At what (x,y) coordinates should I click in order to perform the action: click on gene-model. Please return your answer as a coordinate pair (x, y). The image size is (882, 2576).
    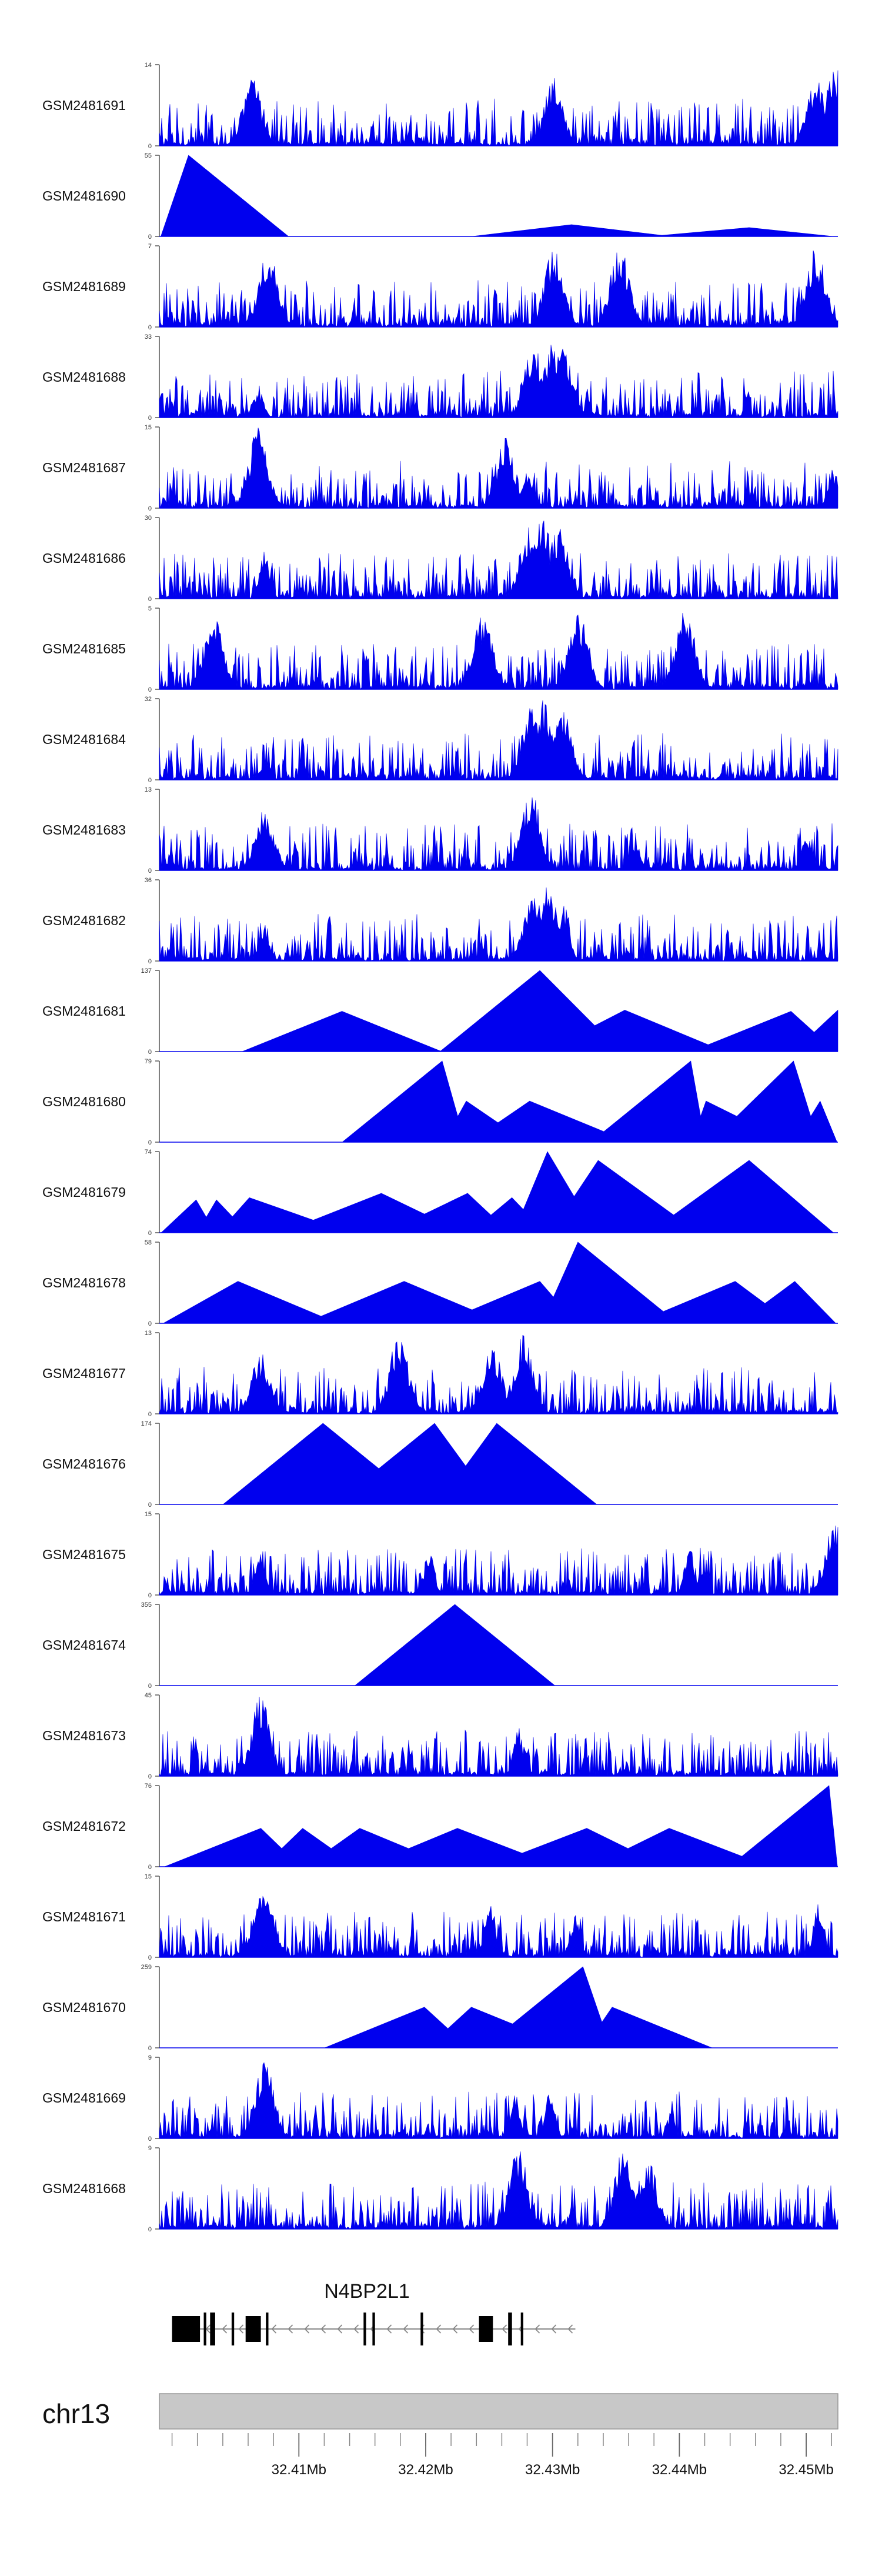
    Looking at the image, I should click on (374, 2329).